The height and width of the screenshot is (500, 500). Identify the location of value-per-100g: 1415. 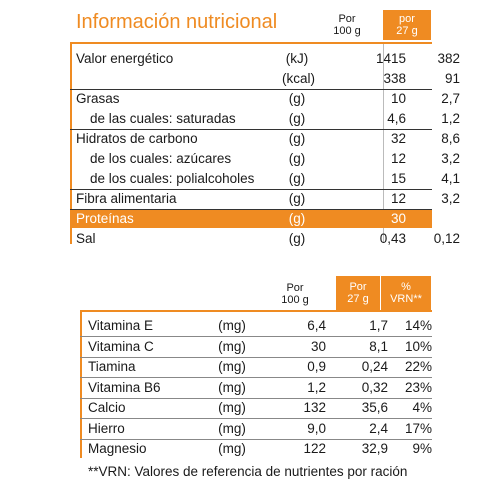
(390, 58).